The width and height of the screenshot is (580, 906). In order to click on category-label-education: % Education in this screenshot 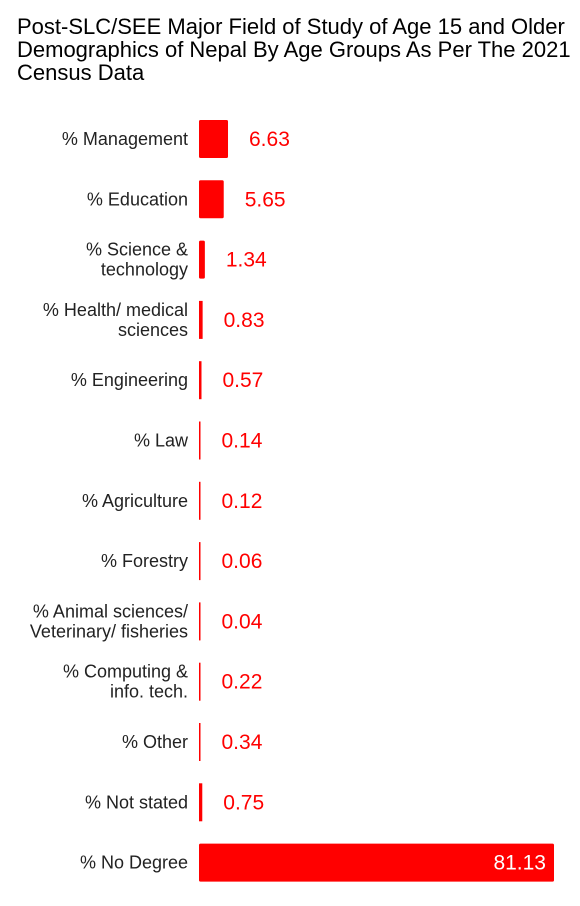, I will do `click(137, 199)`.